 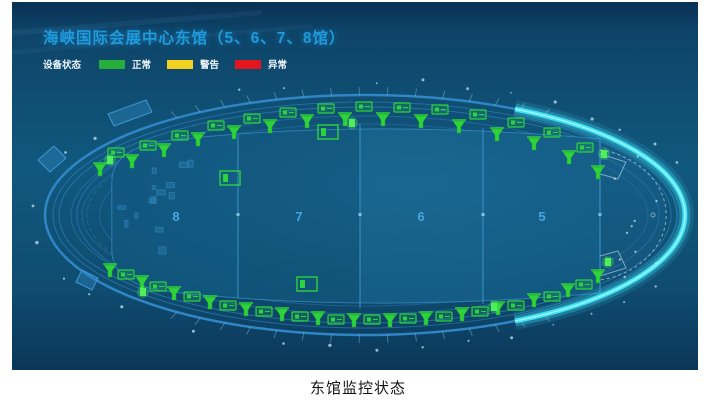 What do you see at coordinates (52, 159) in the screenshot?
I see `entrance-tab-left` at bounding box center [52, 159].